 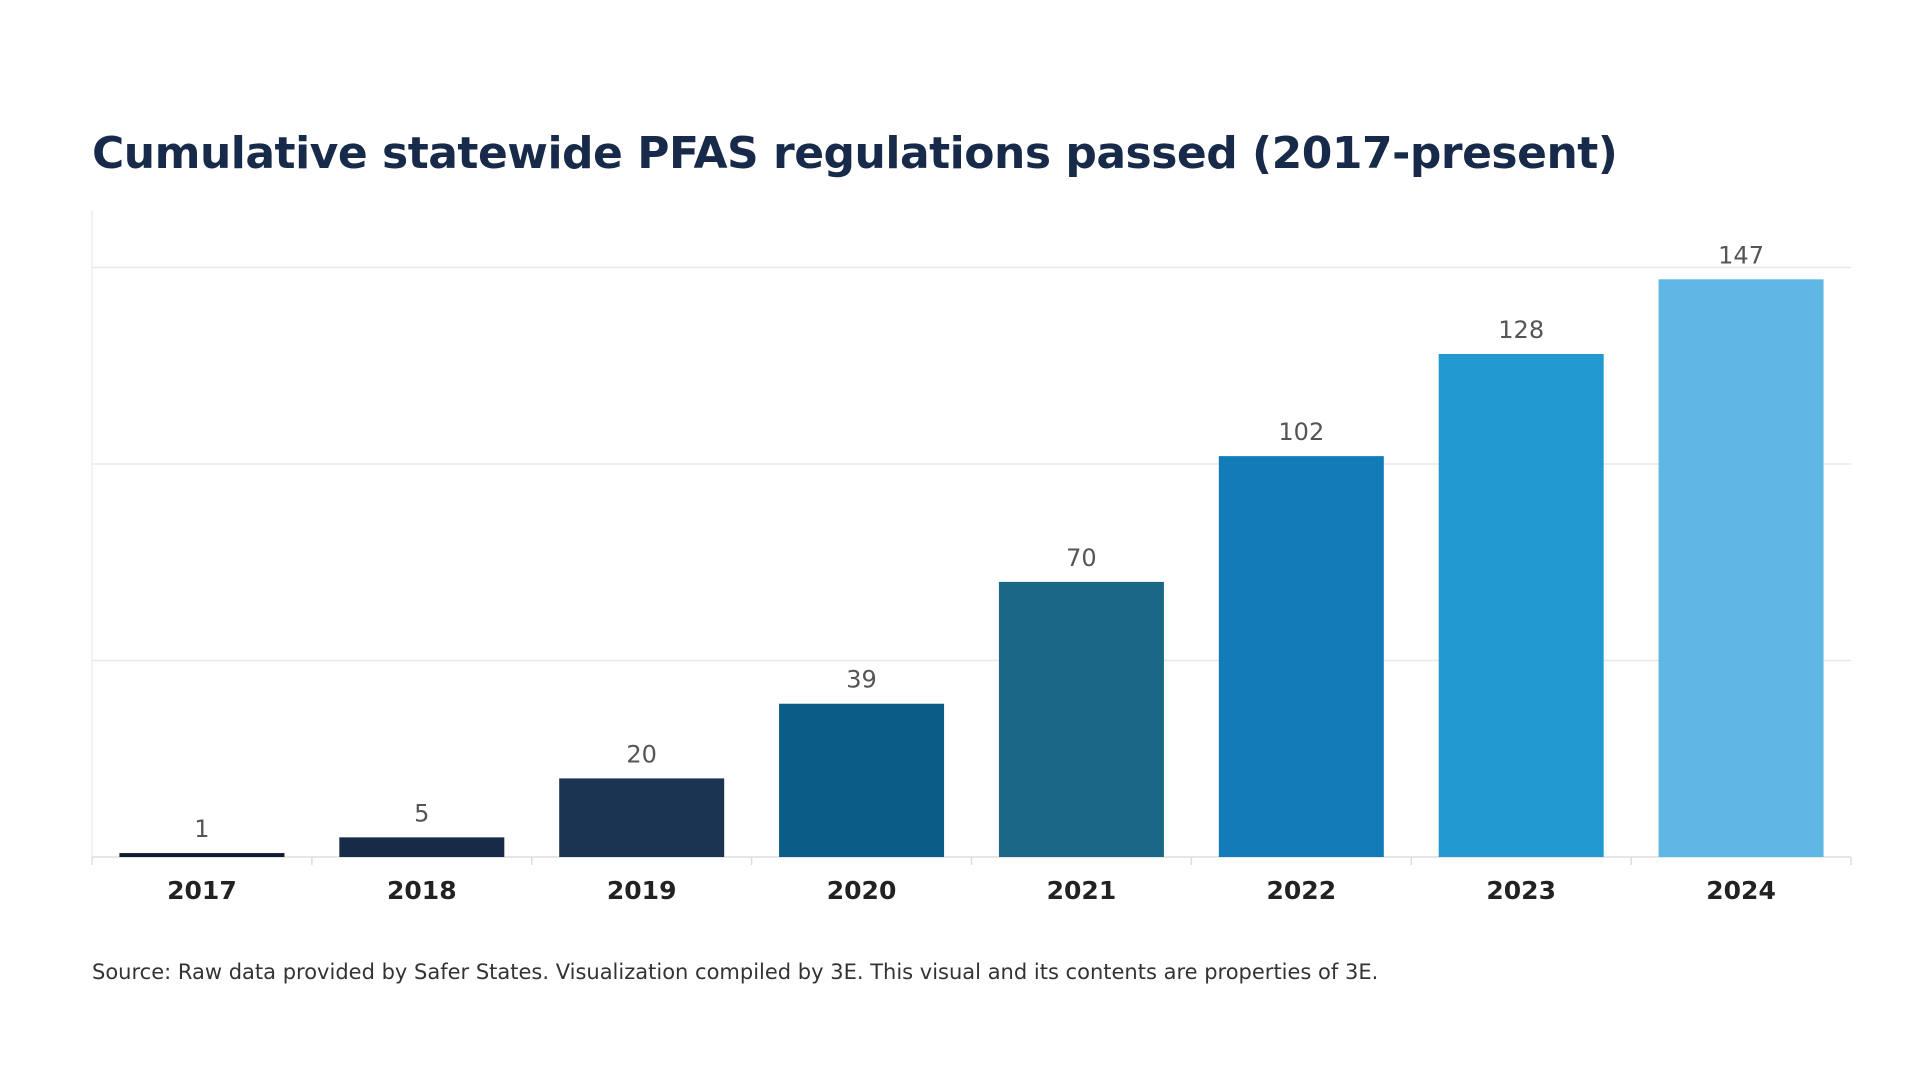 I want to click on bar-2024, so click(x=1741, y=568).